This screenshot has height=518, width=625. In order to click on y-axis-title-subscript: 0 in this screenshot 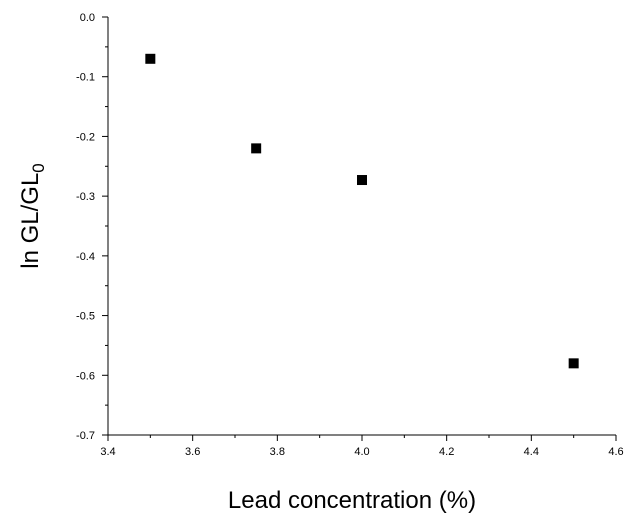, I will do `click(38, 167)`.